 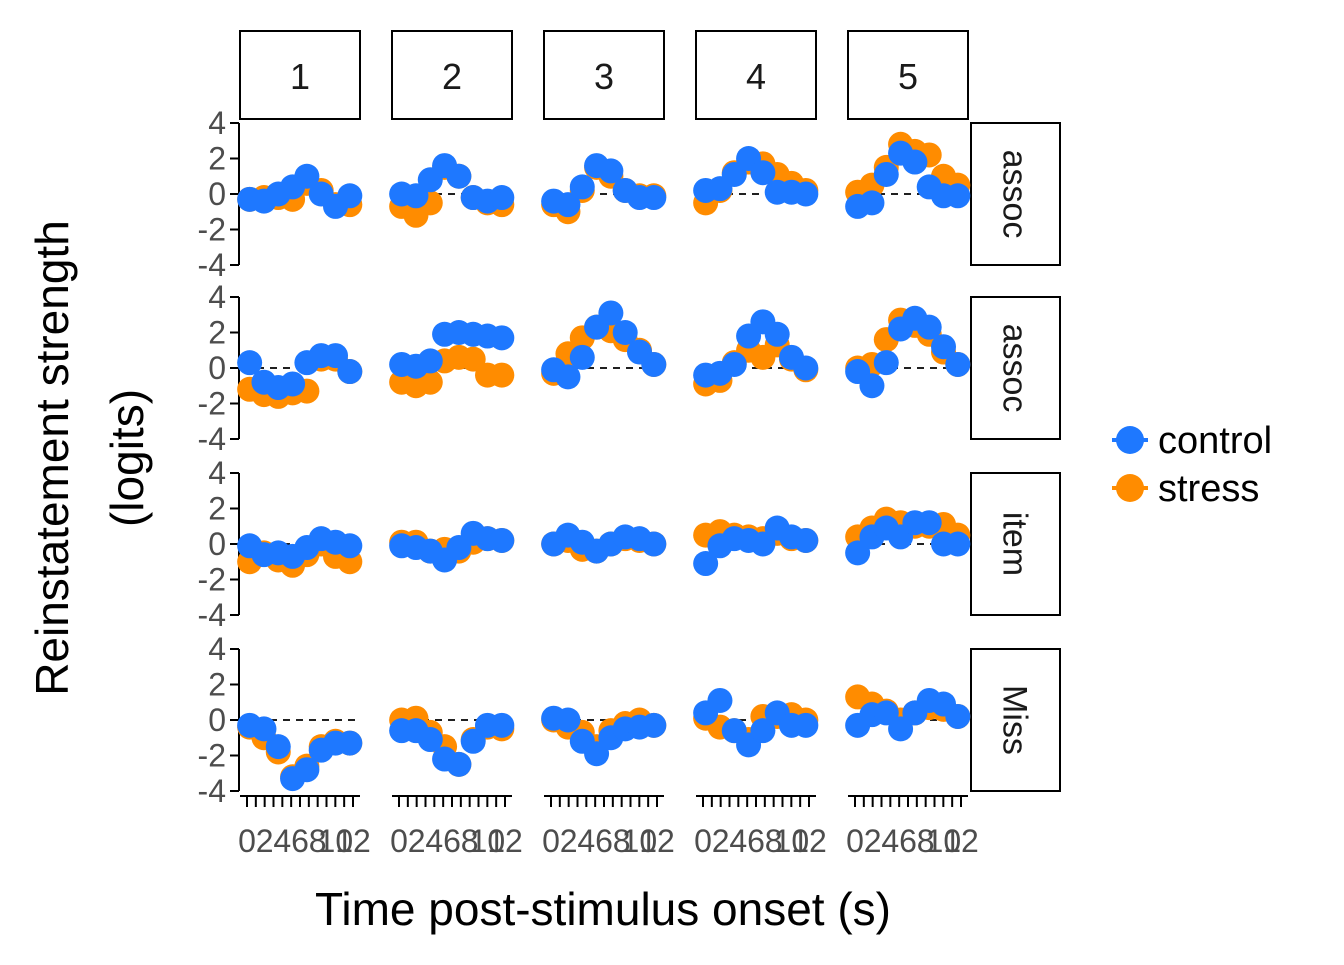 I want to click on row-strip-label: item, so click(x=1015, y=544).